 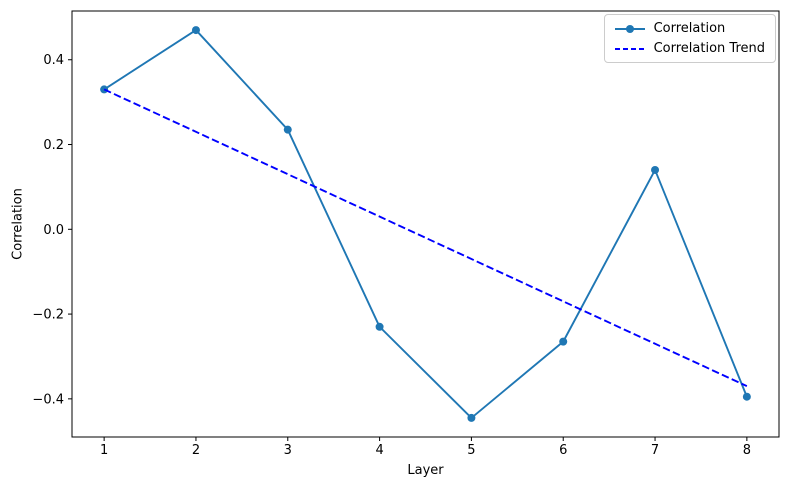 What do you see at coordinates (53, 60) in the screenshot?
I see `y-tick-label: 0.4` at bounding box center [53, 60].